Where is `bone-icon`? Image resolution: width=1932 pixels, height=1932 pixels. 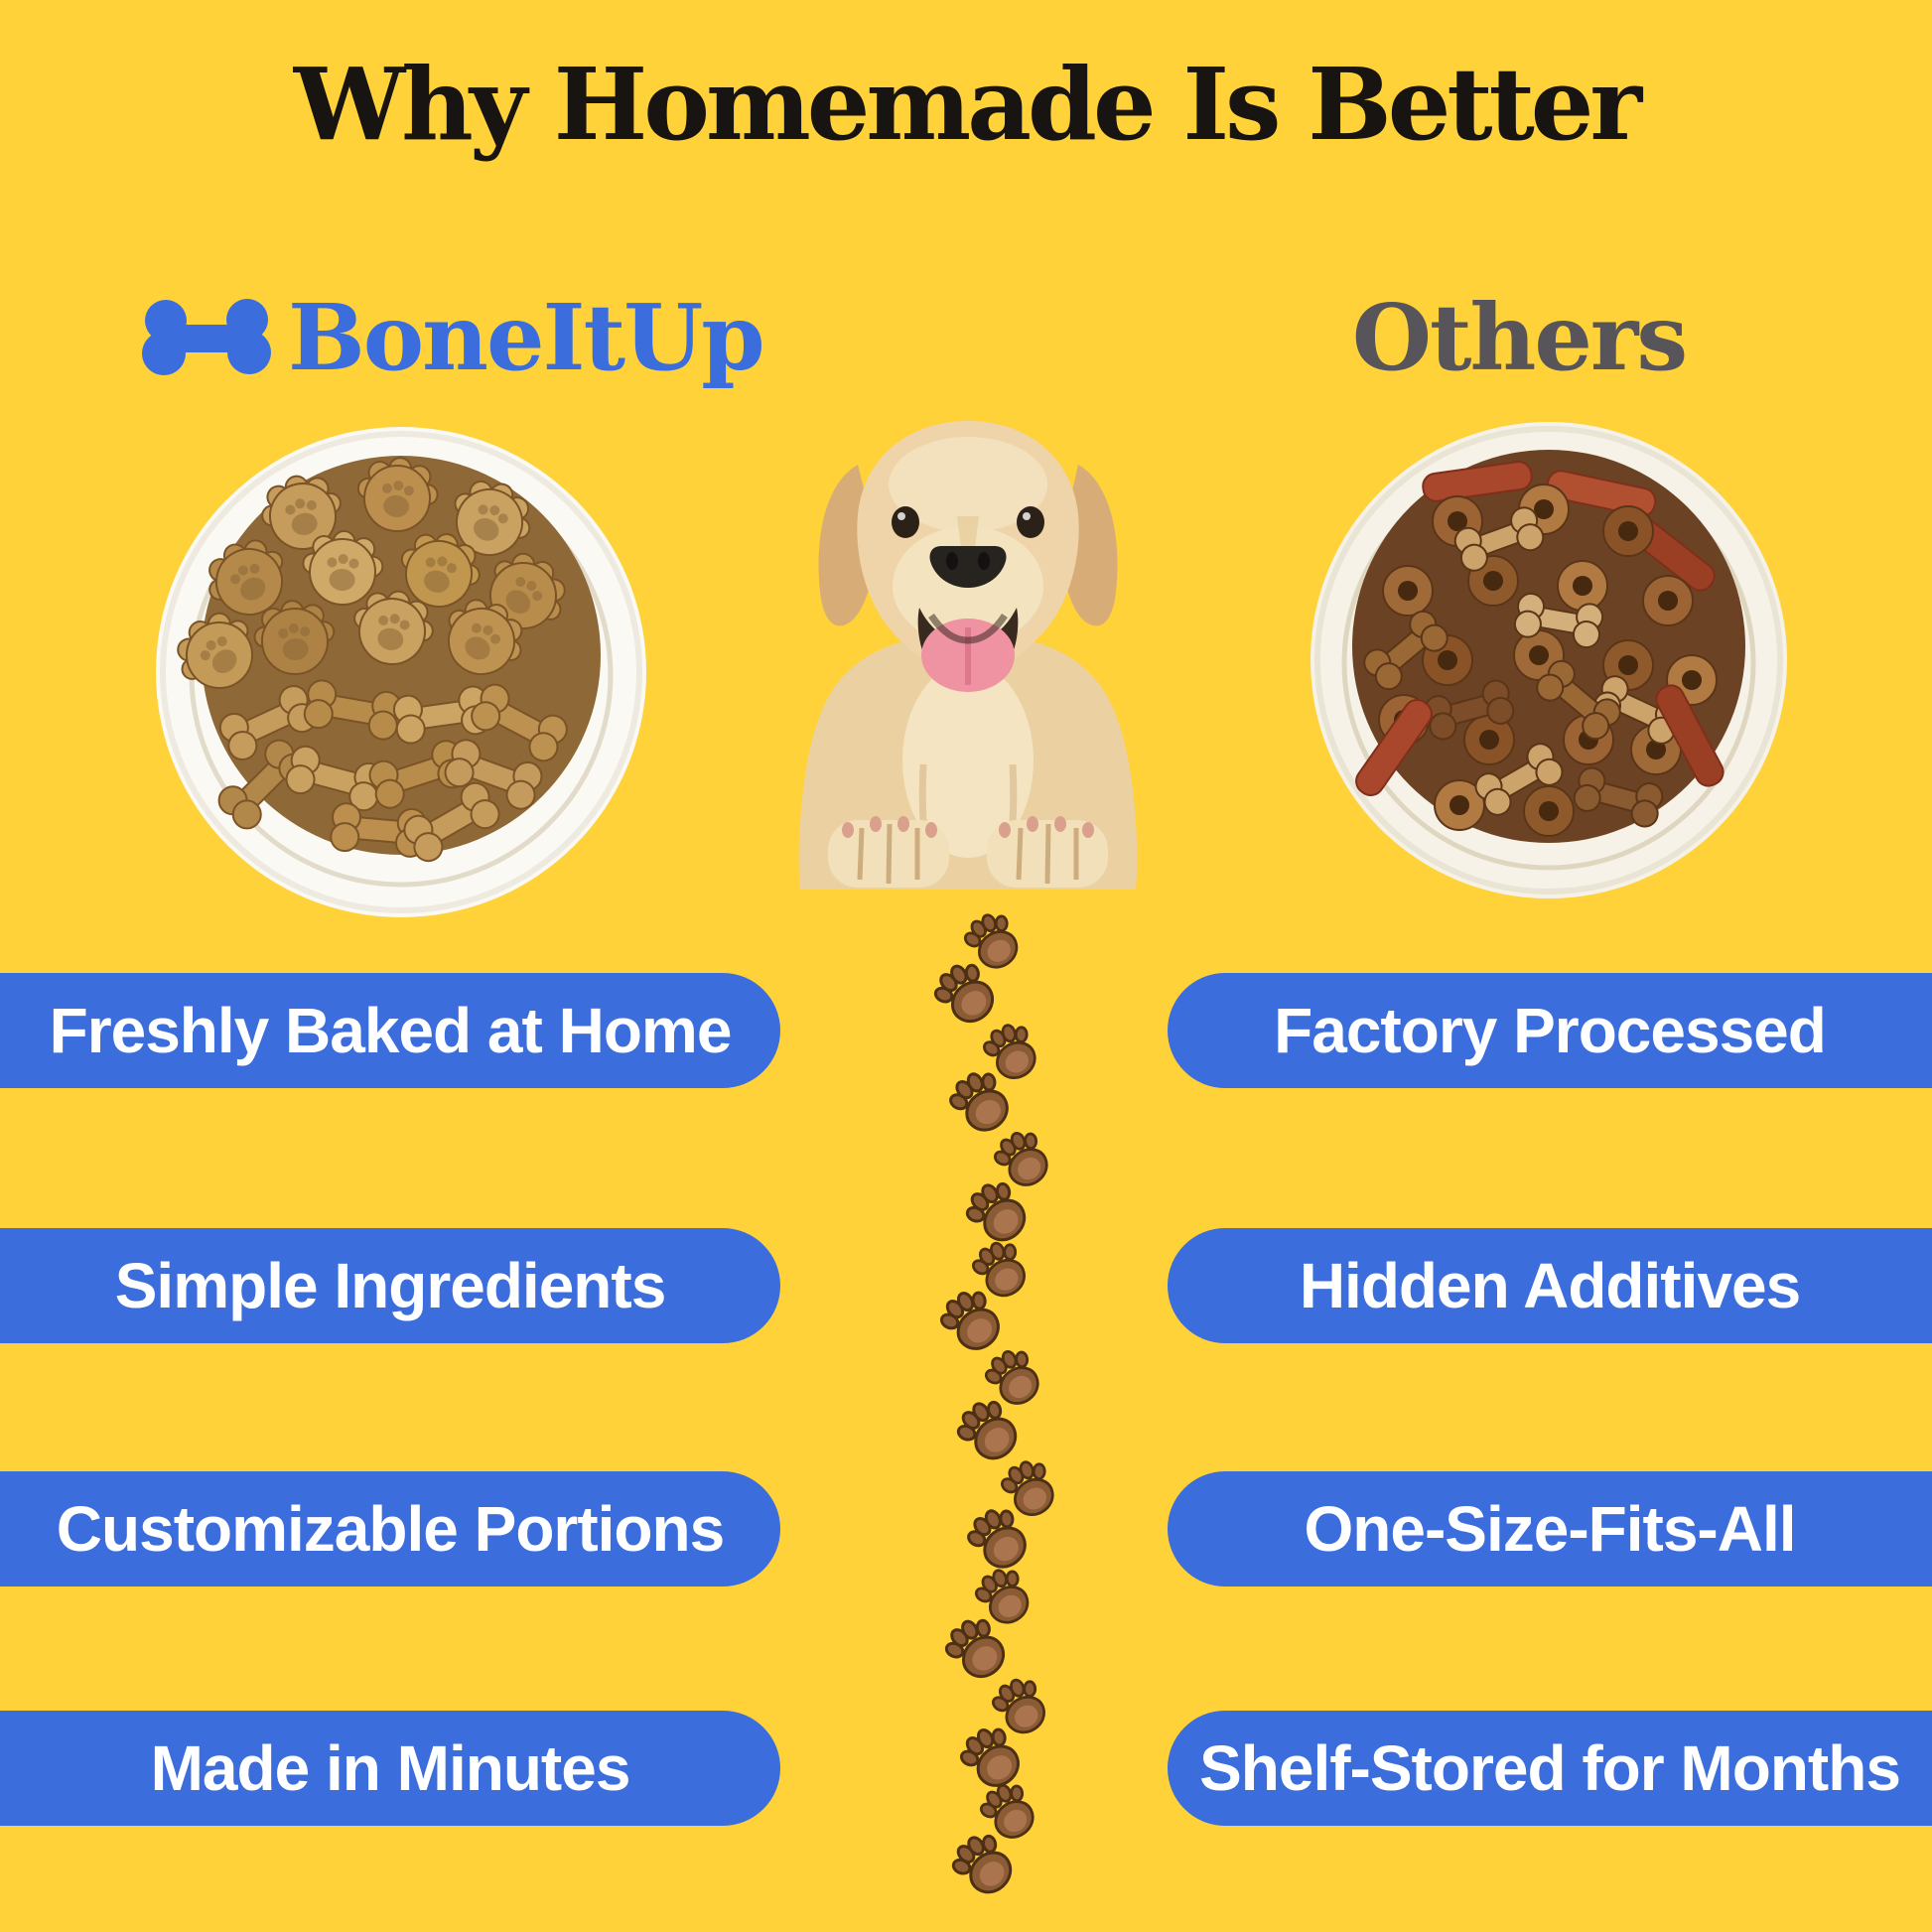
bone-icon is located at coordinates (207, 338).